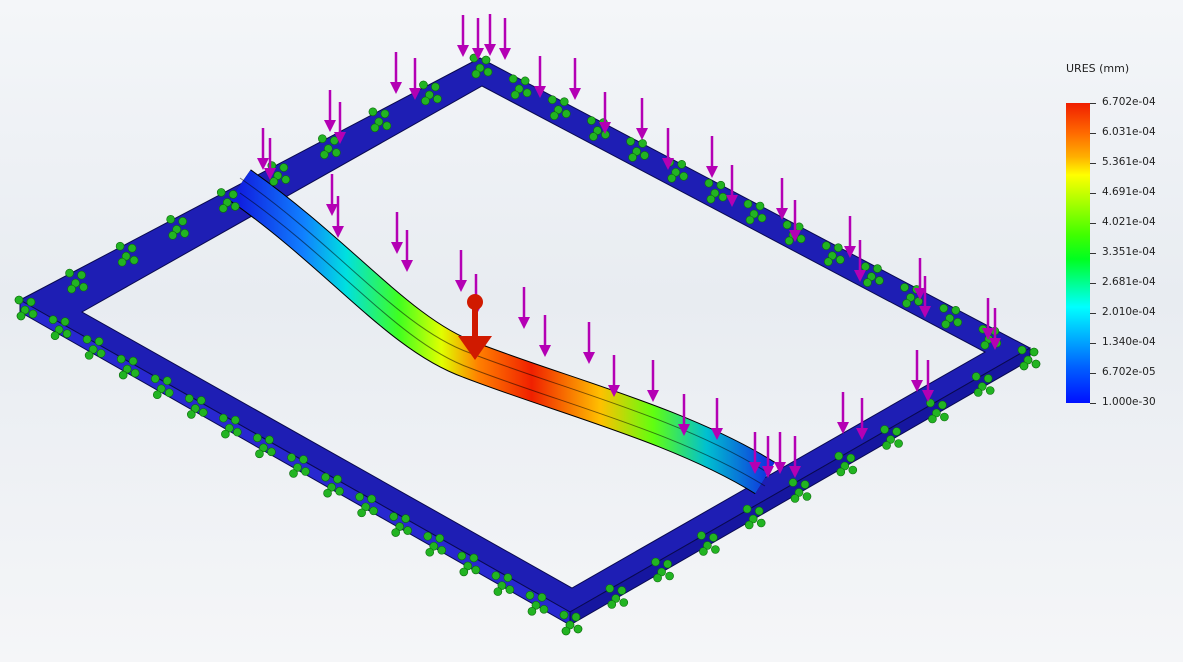 Image resolution: width=1183 pixels, height=662 pixels. I want to click on legend-tick-label: 2.681e-04, so click(1129, 282).